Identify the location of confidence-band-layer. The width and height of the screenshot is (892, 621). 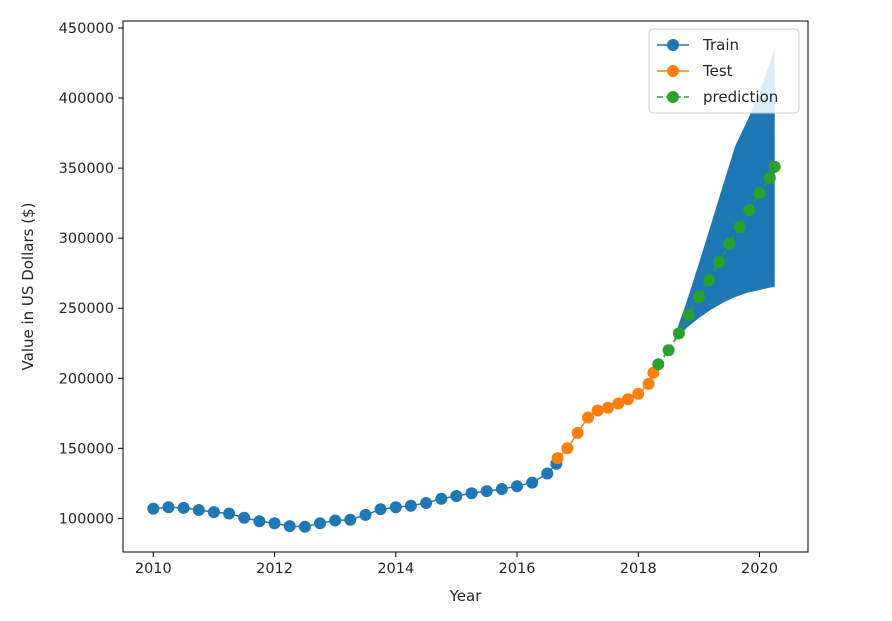
(724, 194).